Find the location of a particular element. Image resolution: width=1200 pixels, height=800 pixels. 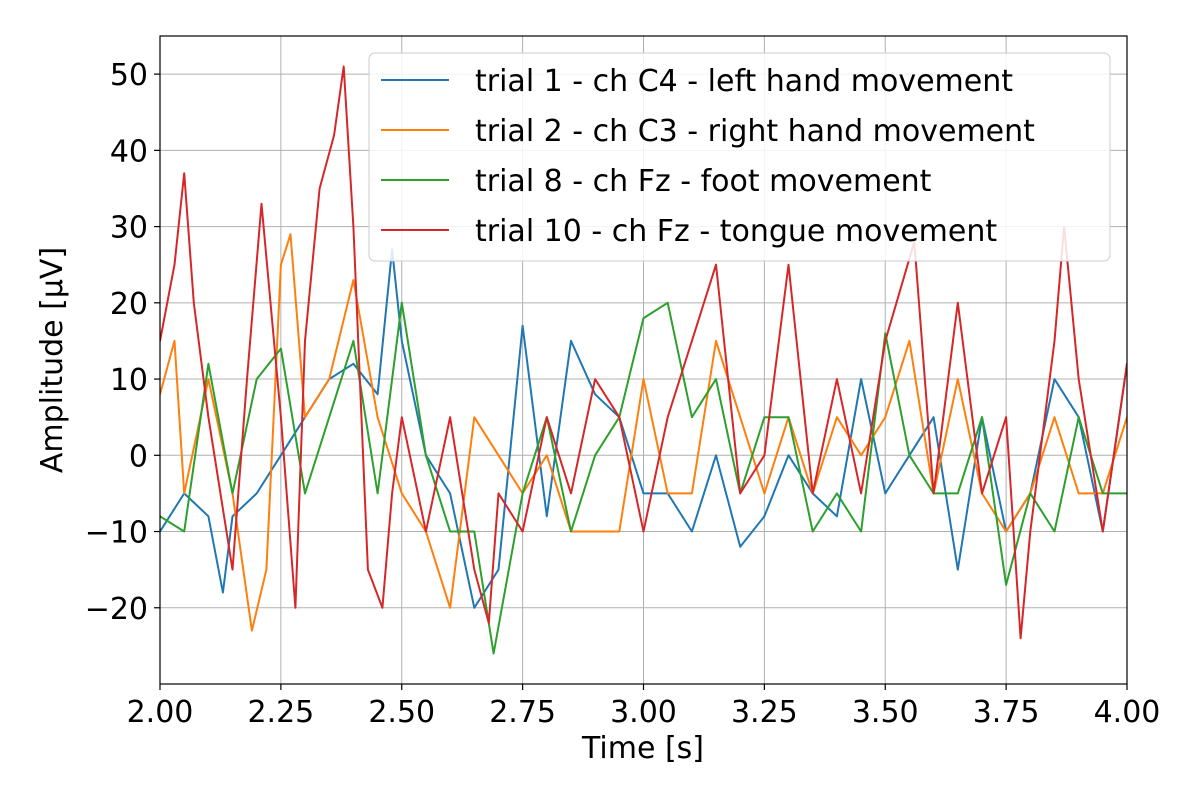

y-tick-label: −10 is located at coordinates (116, 533).